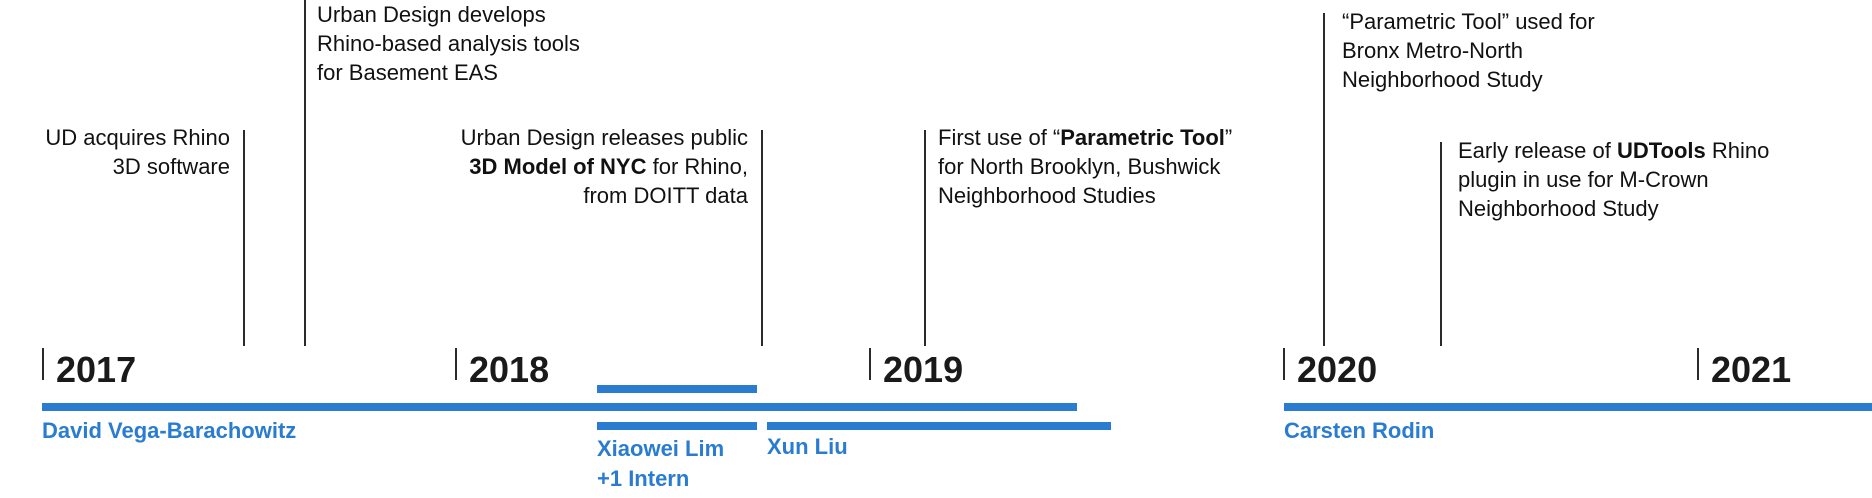  I want to click on event-text-run: Rhino-based analysis tools, so click(448, 43).